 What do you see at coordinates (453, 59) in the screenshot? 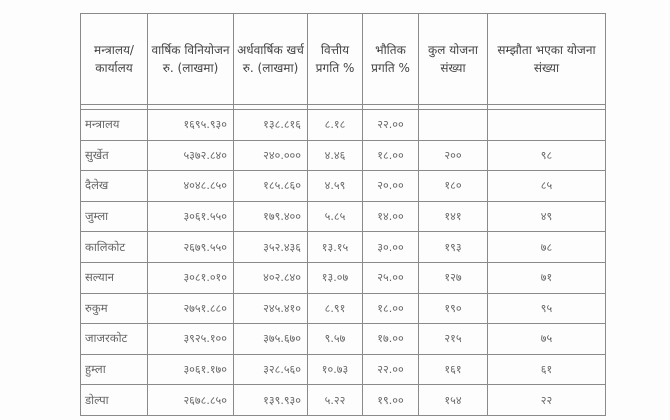
I see `header-total-projects: कुल योजना संख्या` at bounding box center [453, 59].